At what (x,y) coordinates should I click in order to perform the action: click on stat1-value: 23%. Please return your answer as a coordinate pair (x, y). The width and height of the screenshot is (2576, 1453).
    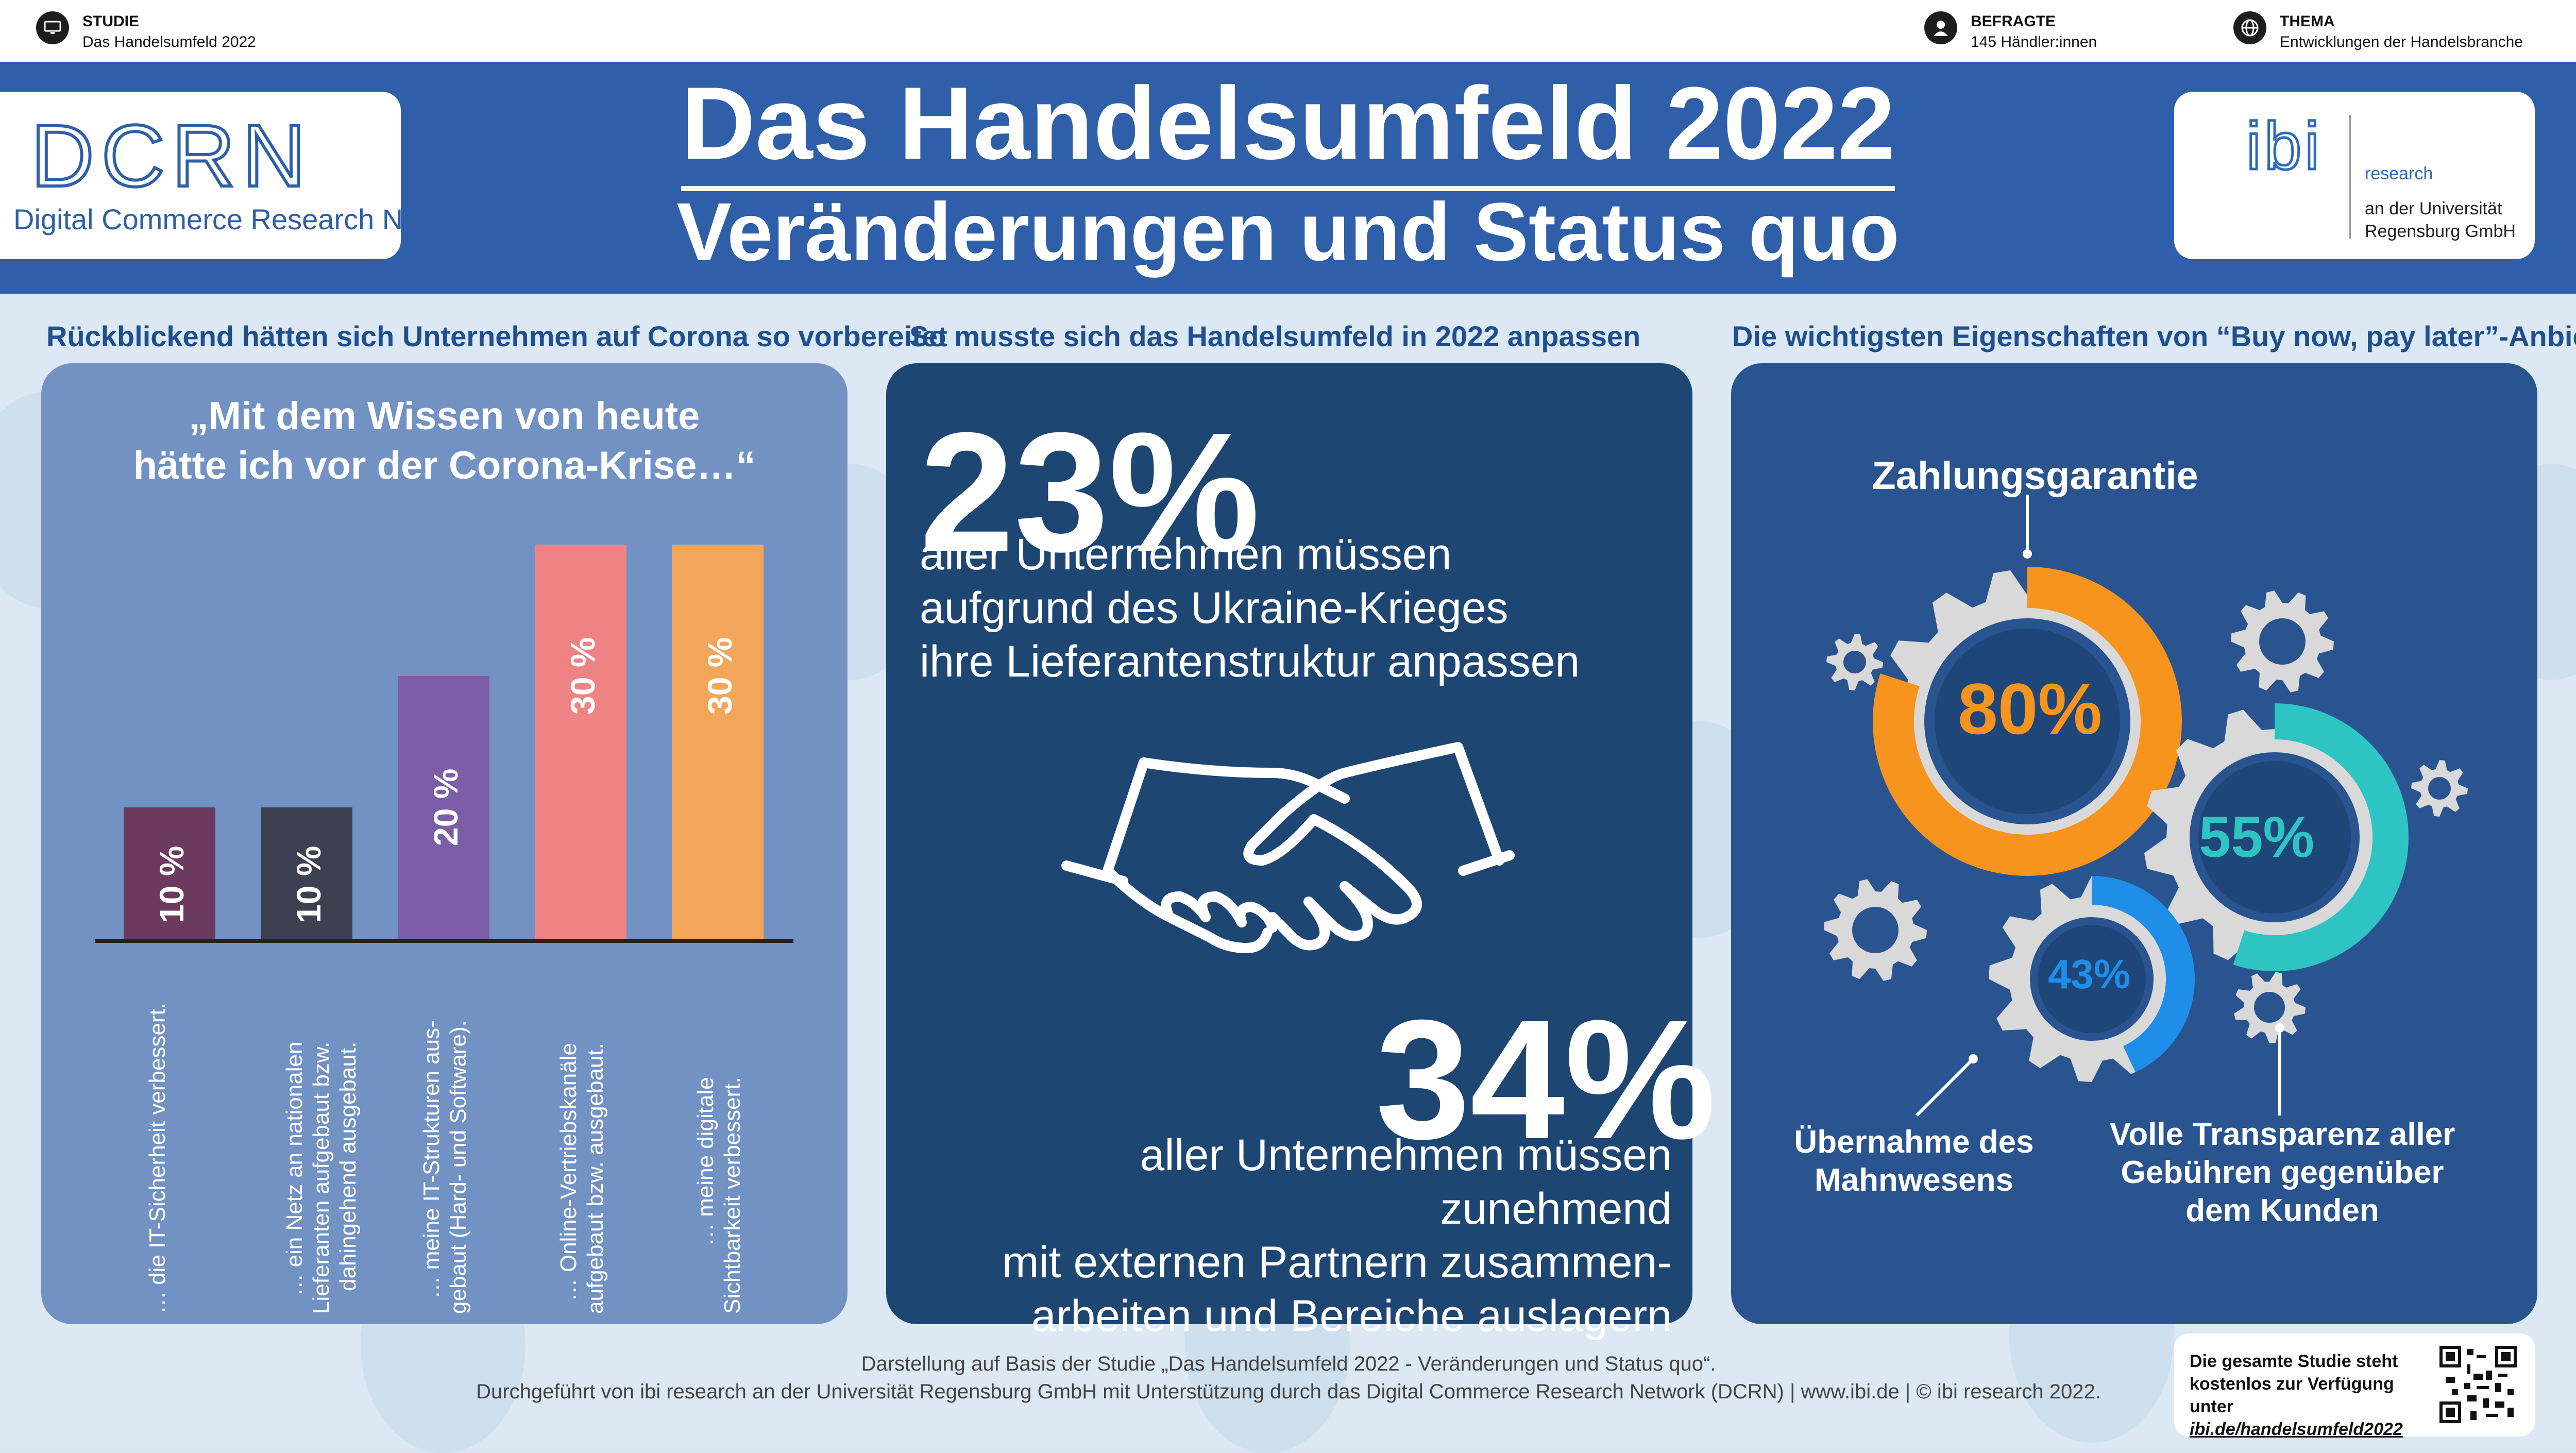
    Looking at the image, I should click on (1090, 492).